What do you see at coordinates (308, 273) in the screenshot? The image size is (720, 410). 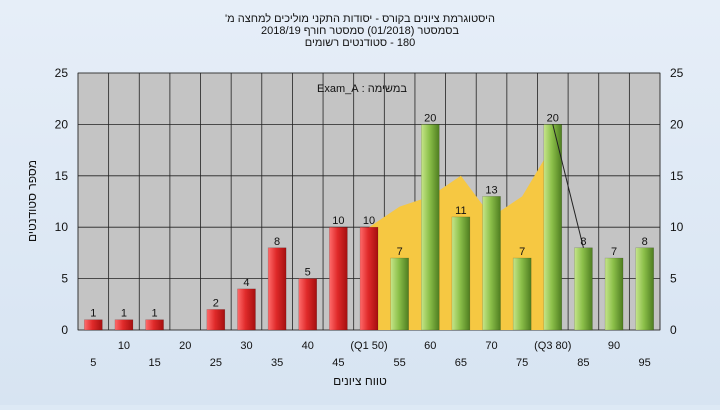 I see `data-label: 5` at bounding box center [308, 273].